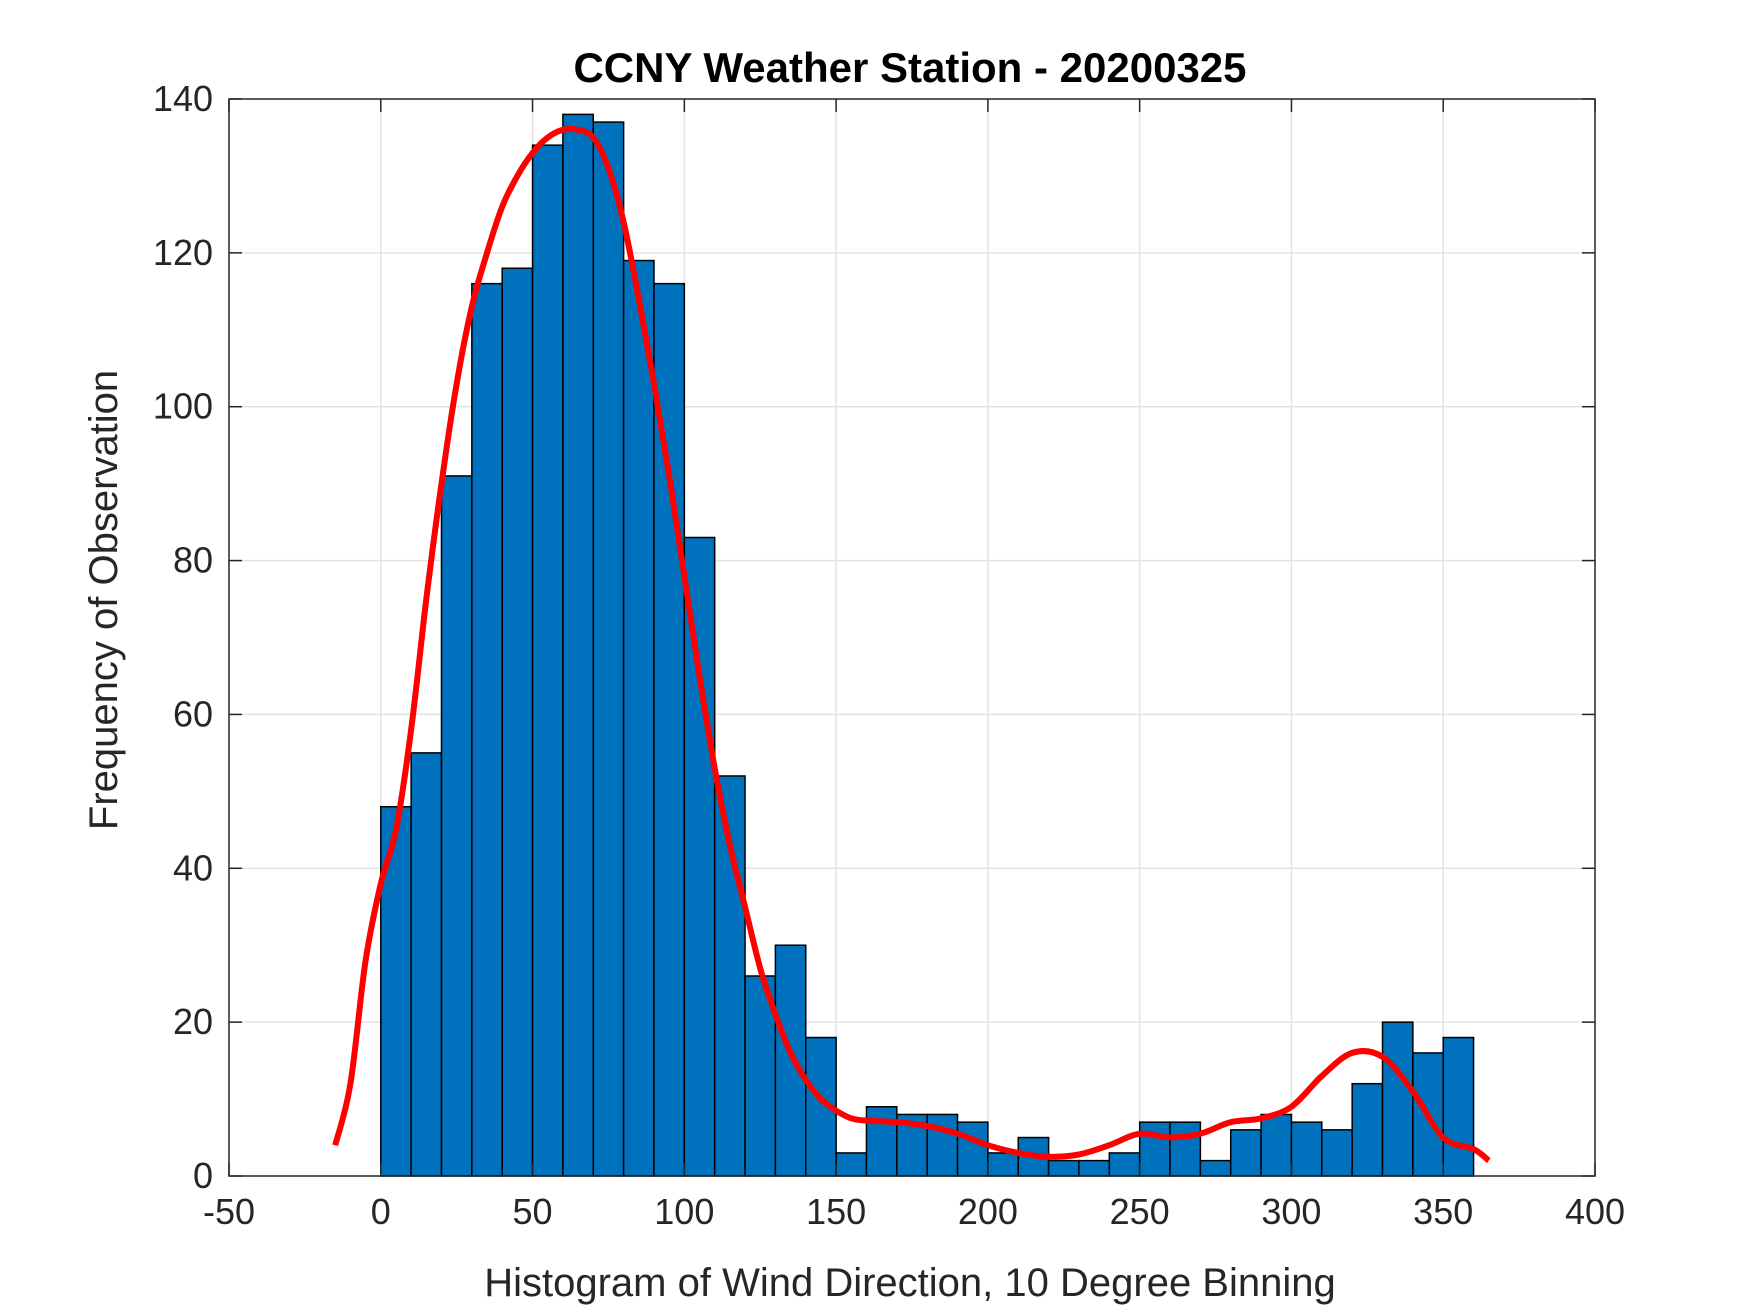  I want to click on x-tick-label: 400, so click(1595, 1211).